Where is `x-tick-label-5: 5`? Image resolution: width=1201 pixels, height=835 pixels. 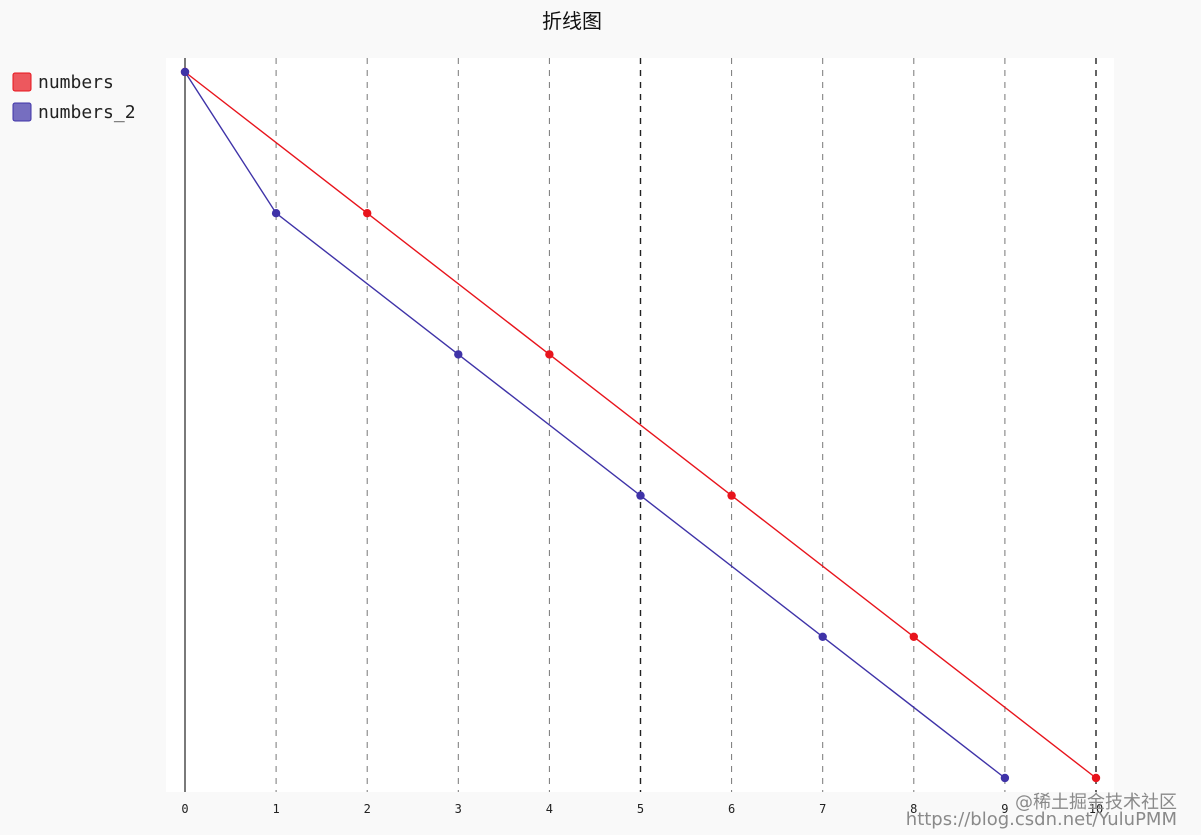
x-tick-label-5: 5 is located at coordinates (640, 809).